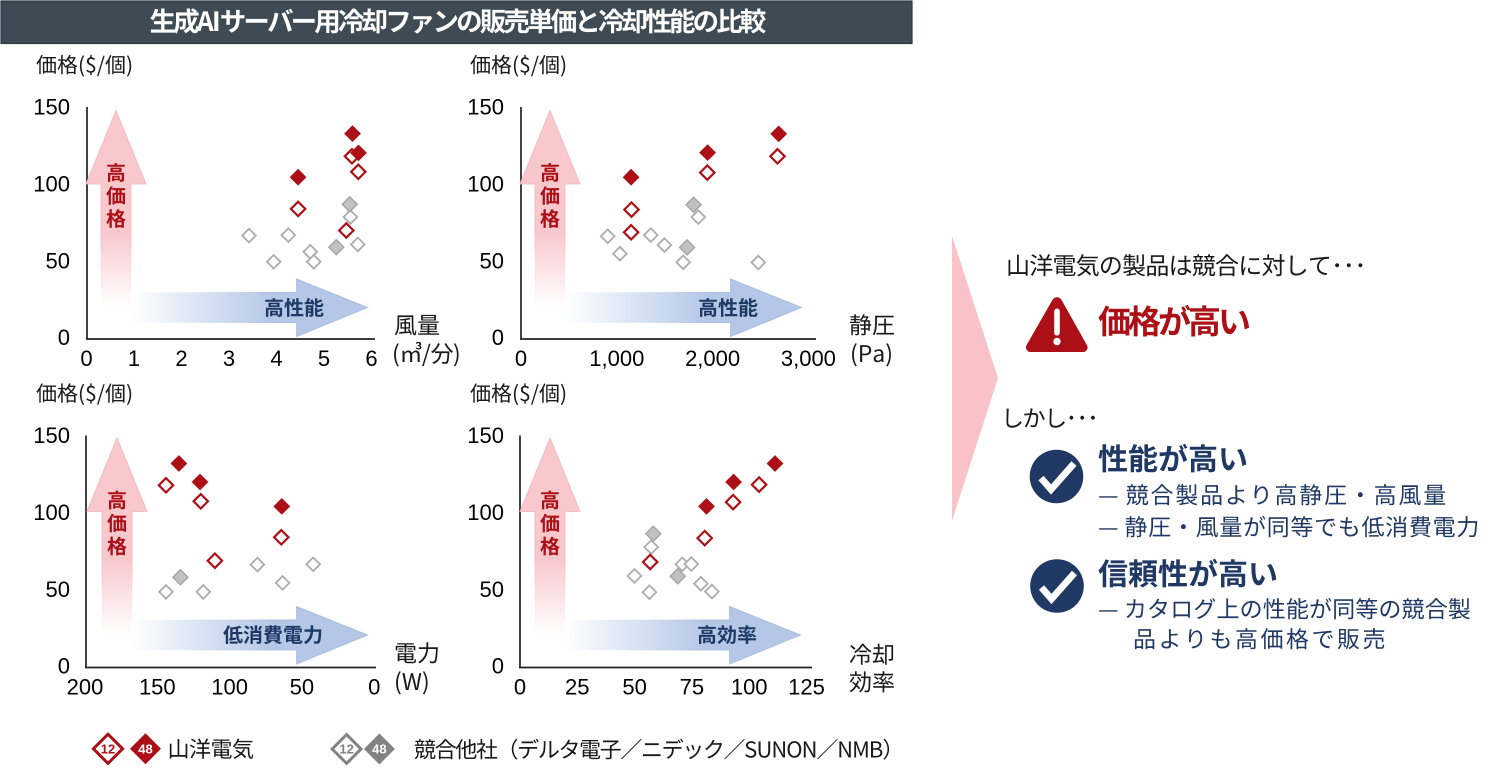  Describe the element at coordinates (712, 358) in the screenshot. I see `svg-text: 2,000` at that location.